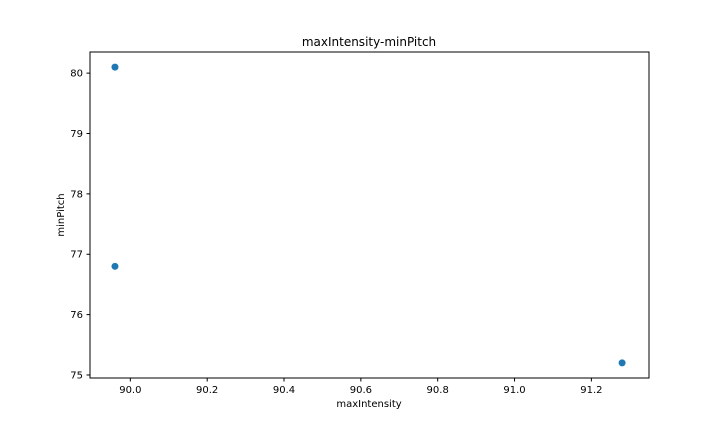  I want to click on y-tick-label: 77, so click(76, 255).